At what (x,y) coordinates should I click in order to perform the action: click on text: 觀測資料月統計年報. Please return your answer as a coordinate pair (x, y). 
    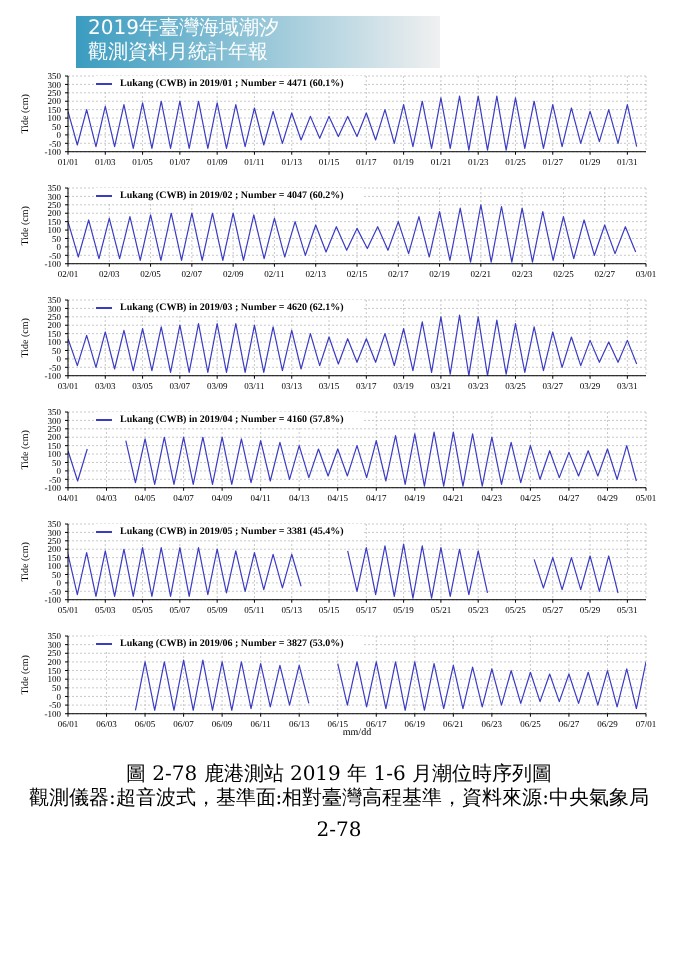
    Looking at the image, I should click on (179, 54).